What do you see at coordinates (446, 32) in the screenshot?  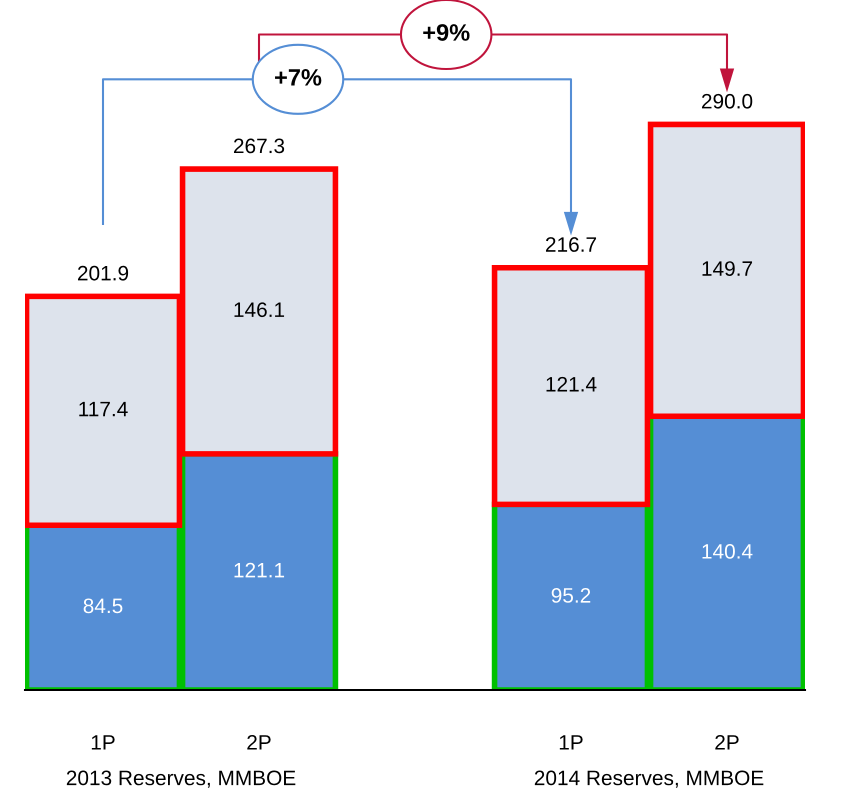 I see `text: +9%` at bounding box center [446, 32].